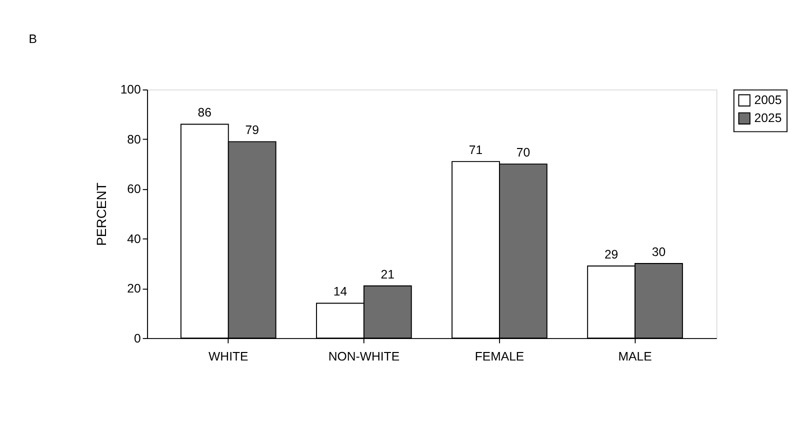  What do you see at coordinates (134, 189) in the screenshot?
I see `y-tick-label: 60` at bounding box center [134, 189].